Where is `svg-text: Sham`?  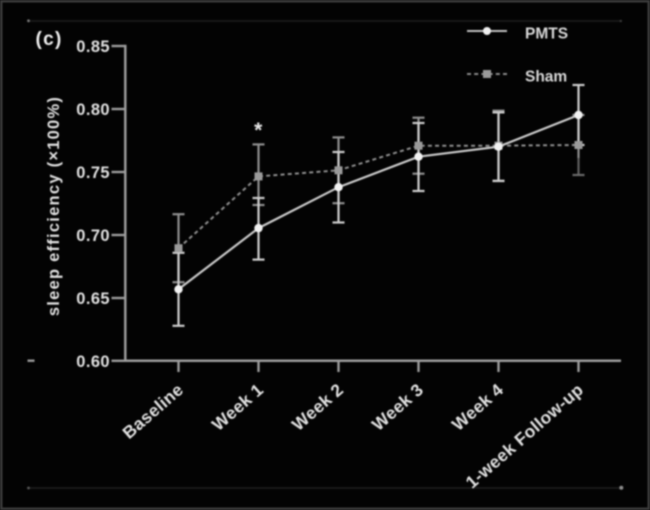
svg-text: Sham is located at coordinates (546, 77).